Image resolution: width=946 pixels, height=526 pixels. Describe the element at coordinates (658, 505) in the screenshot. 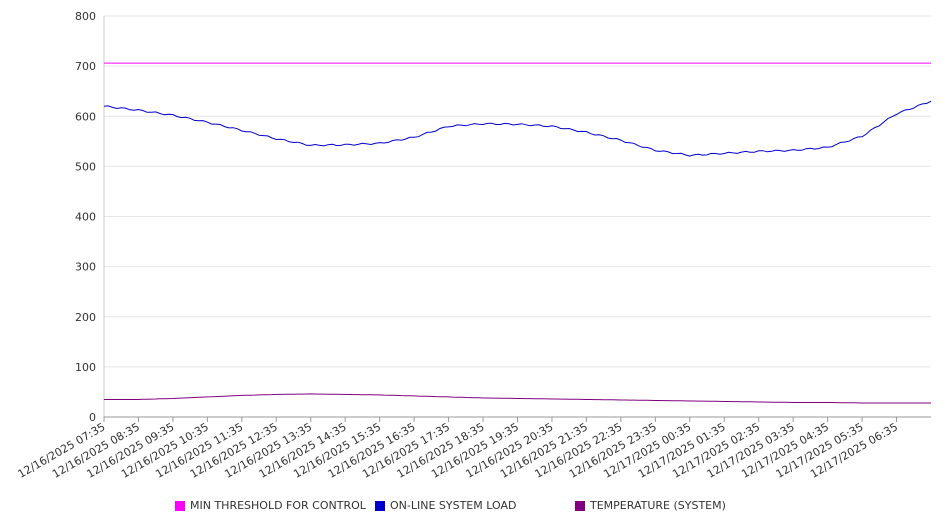

I see `legend-label-temperature: TEMPERATURE (SYSTEM)` at that location.